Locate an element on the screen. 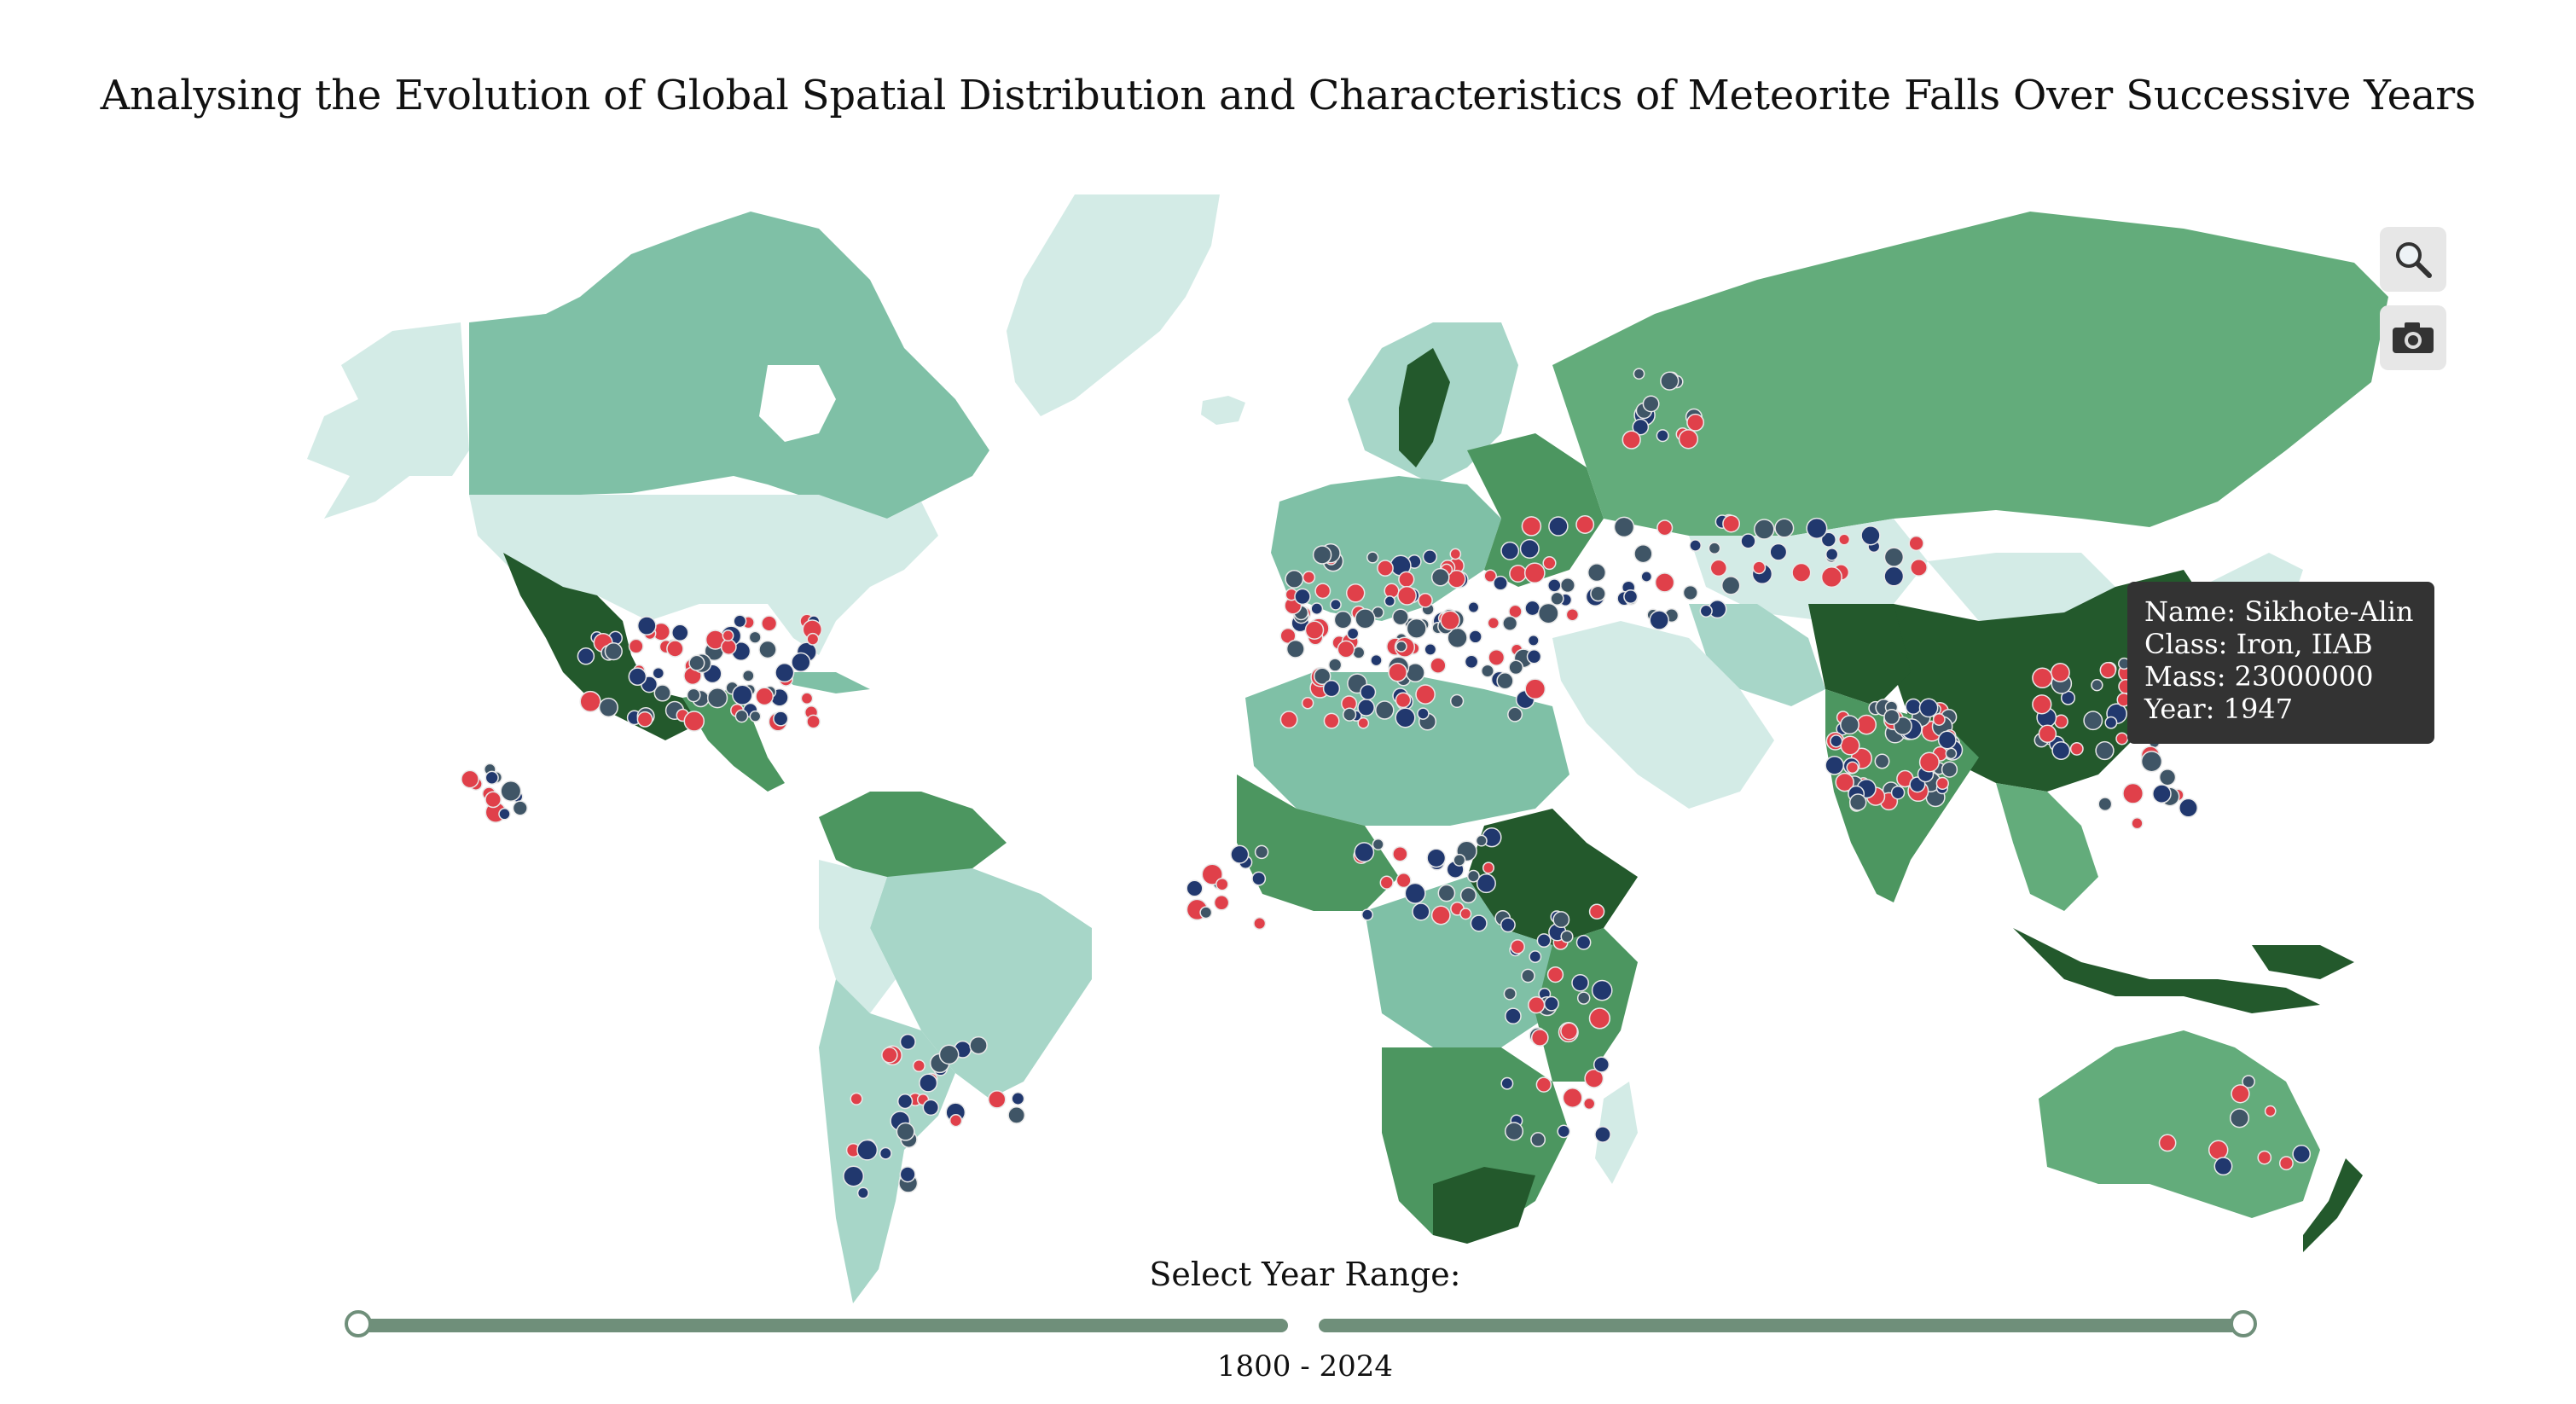 The image size is (2576, 1404). country-southeast-asia is located at coordinates (2047, 847).